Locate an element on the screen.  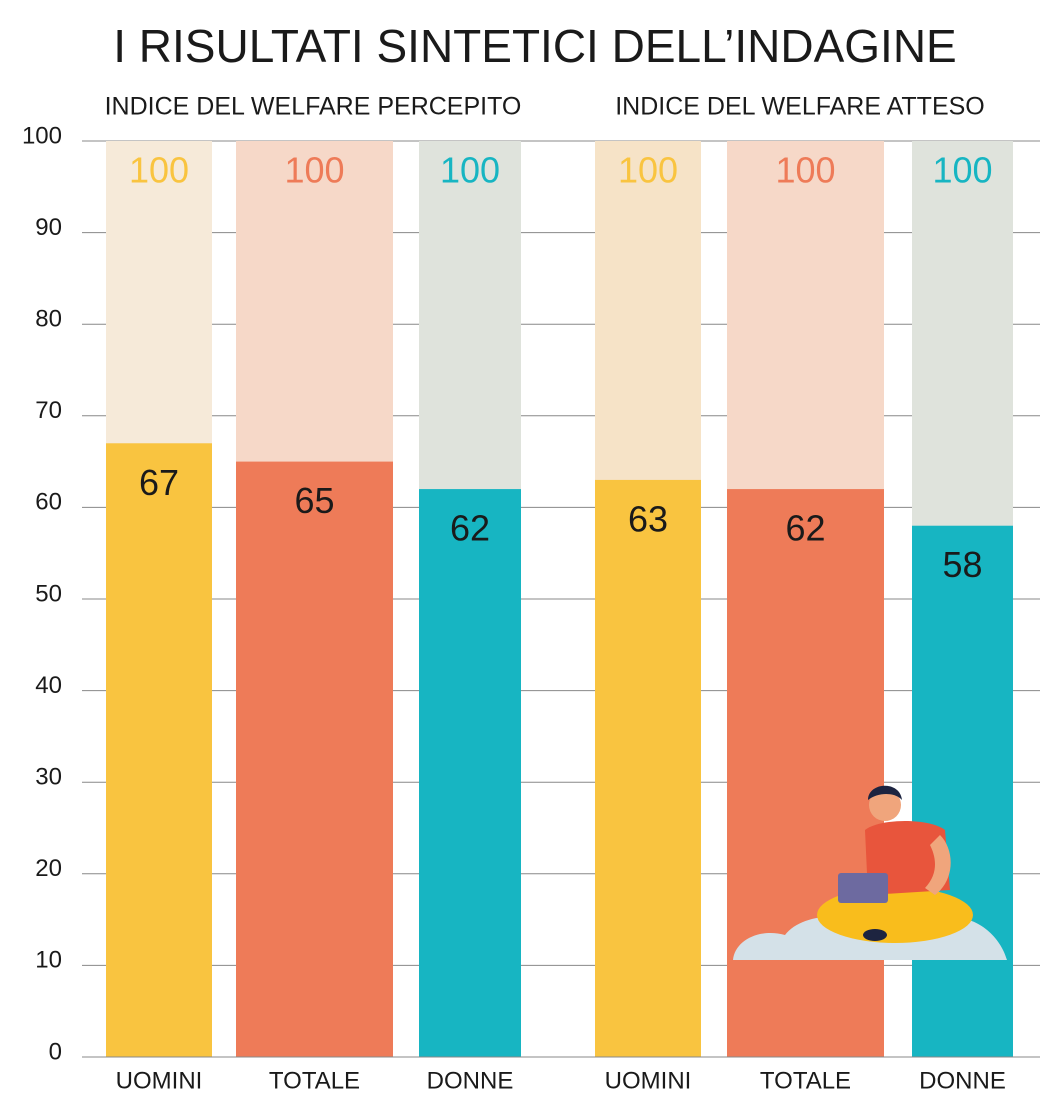
y-tick-label: 80 is located at coordinates (48, 319).